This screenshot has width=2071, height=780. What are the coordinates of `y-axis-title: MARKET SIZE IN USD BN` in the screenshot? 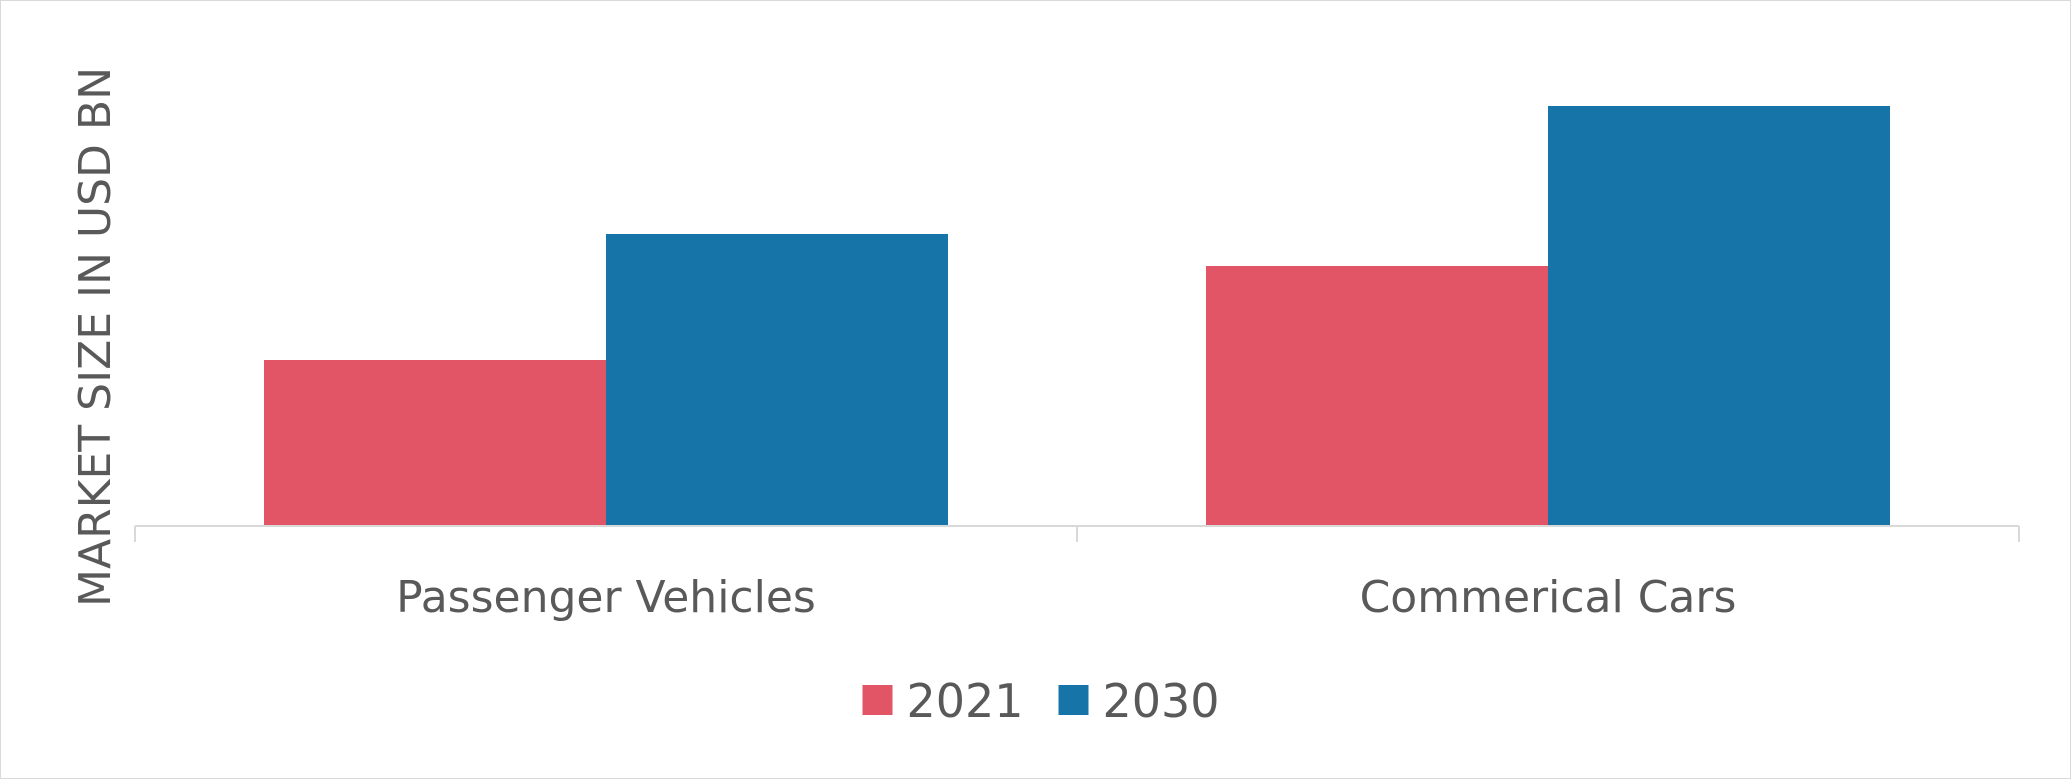 It's located at (95, 337).